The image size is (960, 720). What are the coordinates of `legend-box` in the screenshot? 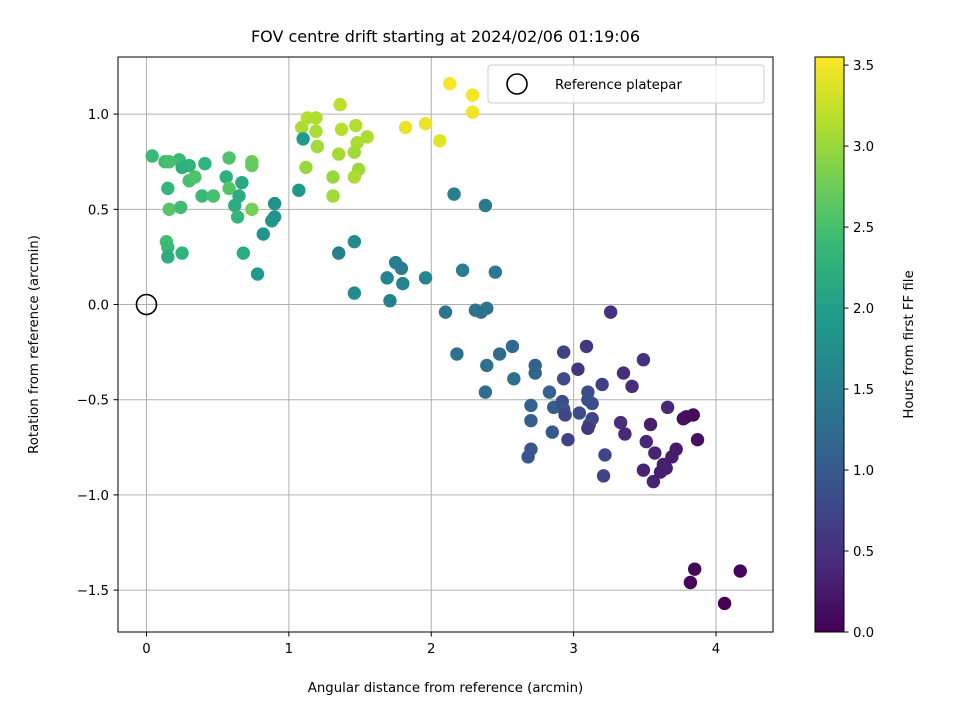 It's located at (626, 84).